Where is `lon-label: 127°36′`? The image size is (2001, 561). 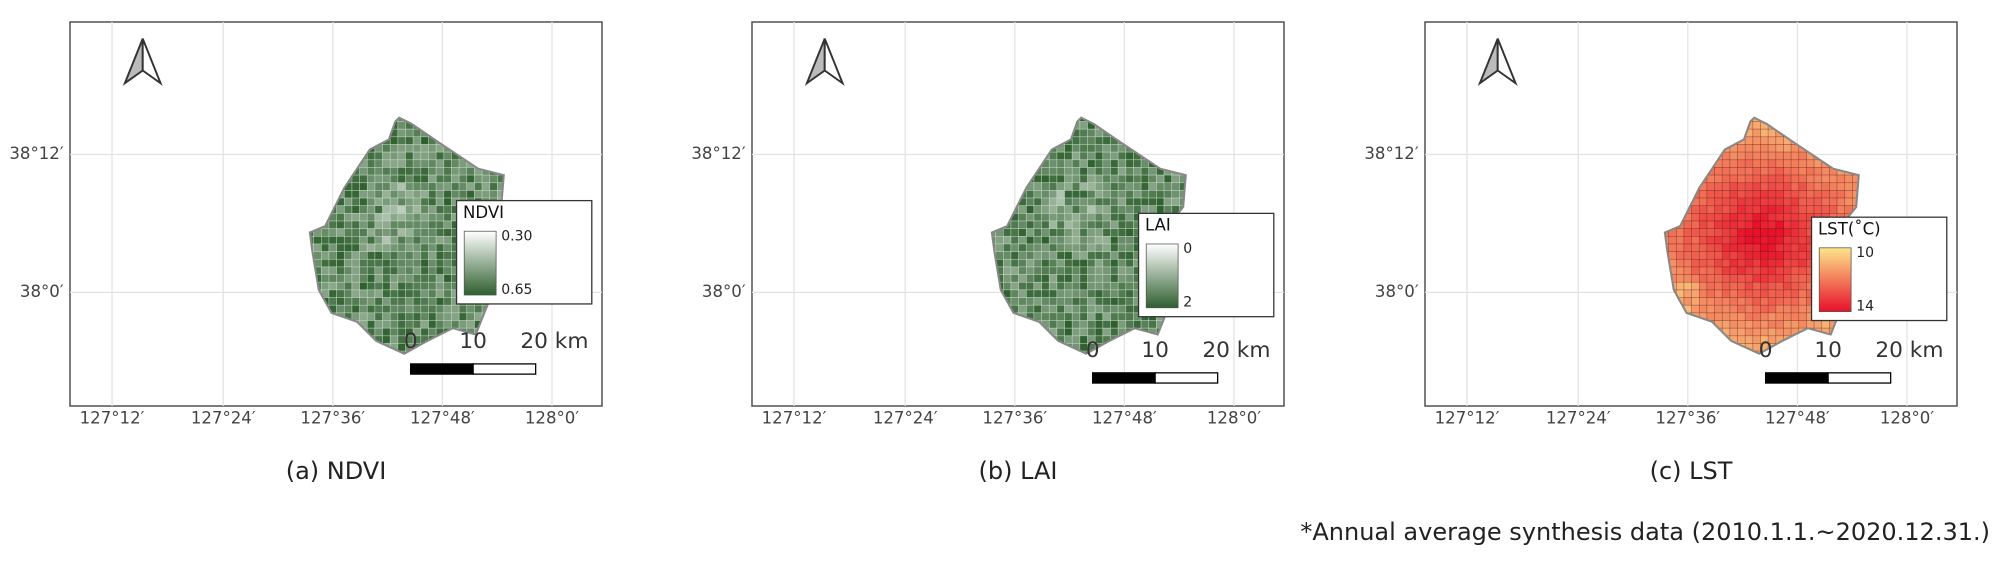 lon-label: 127°36′ is located at coordinates (332, 417).